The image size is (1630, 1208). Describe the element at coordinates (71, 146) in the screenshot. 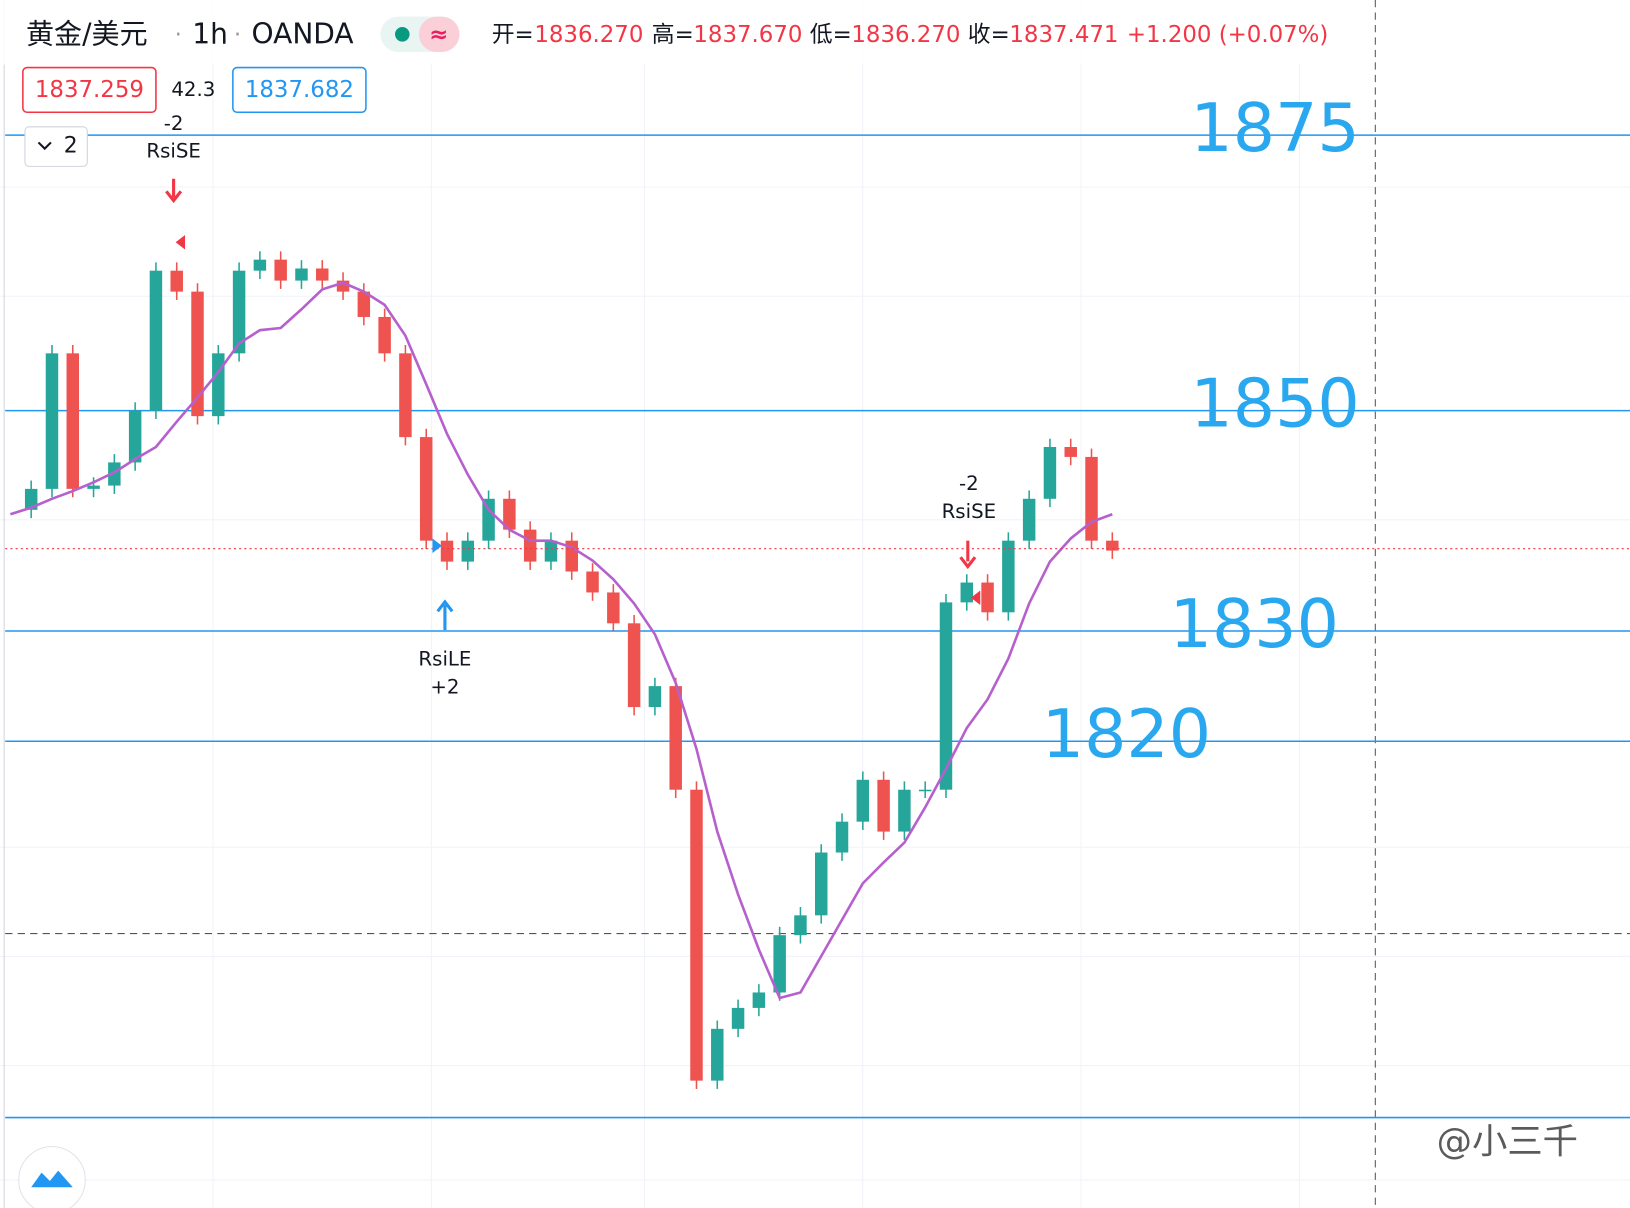

I see `indicator-count: 2` at that location.